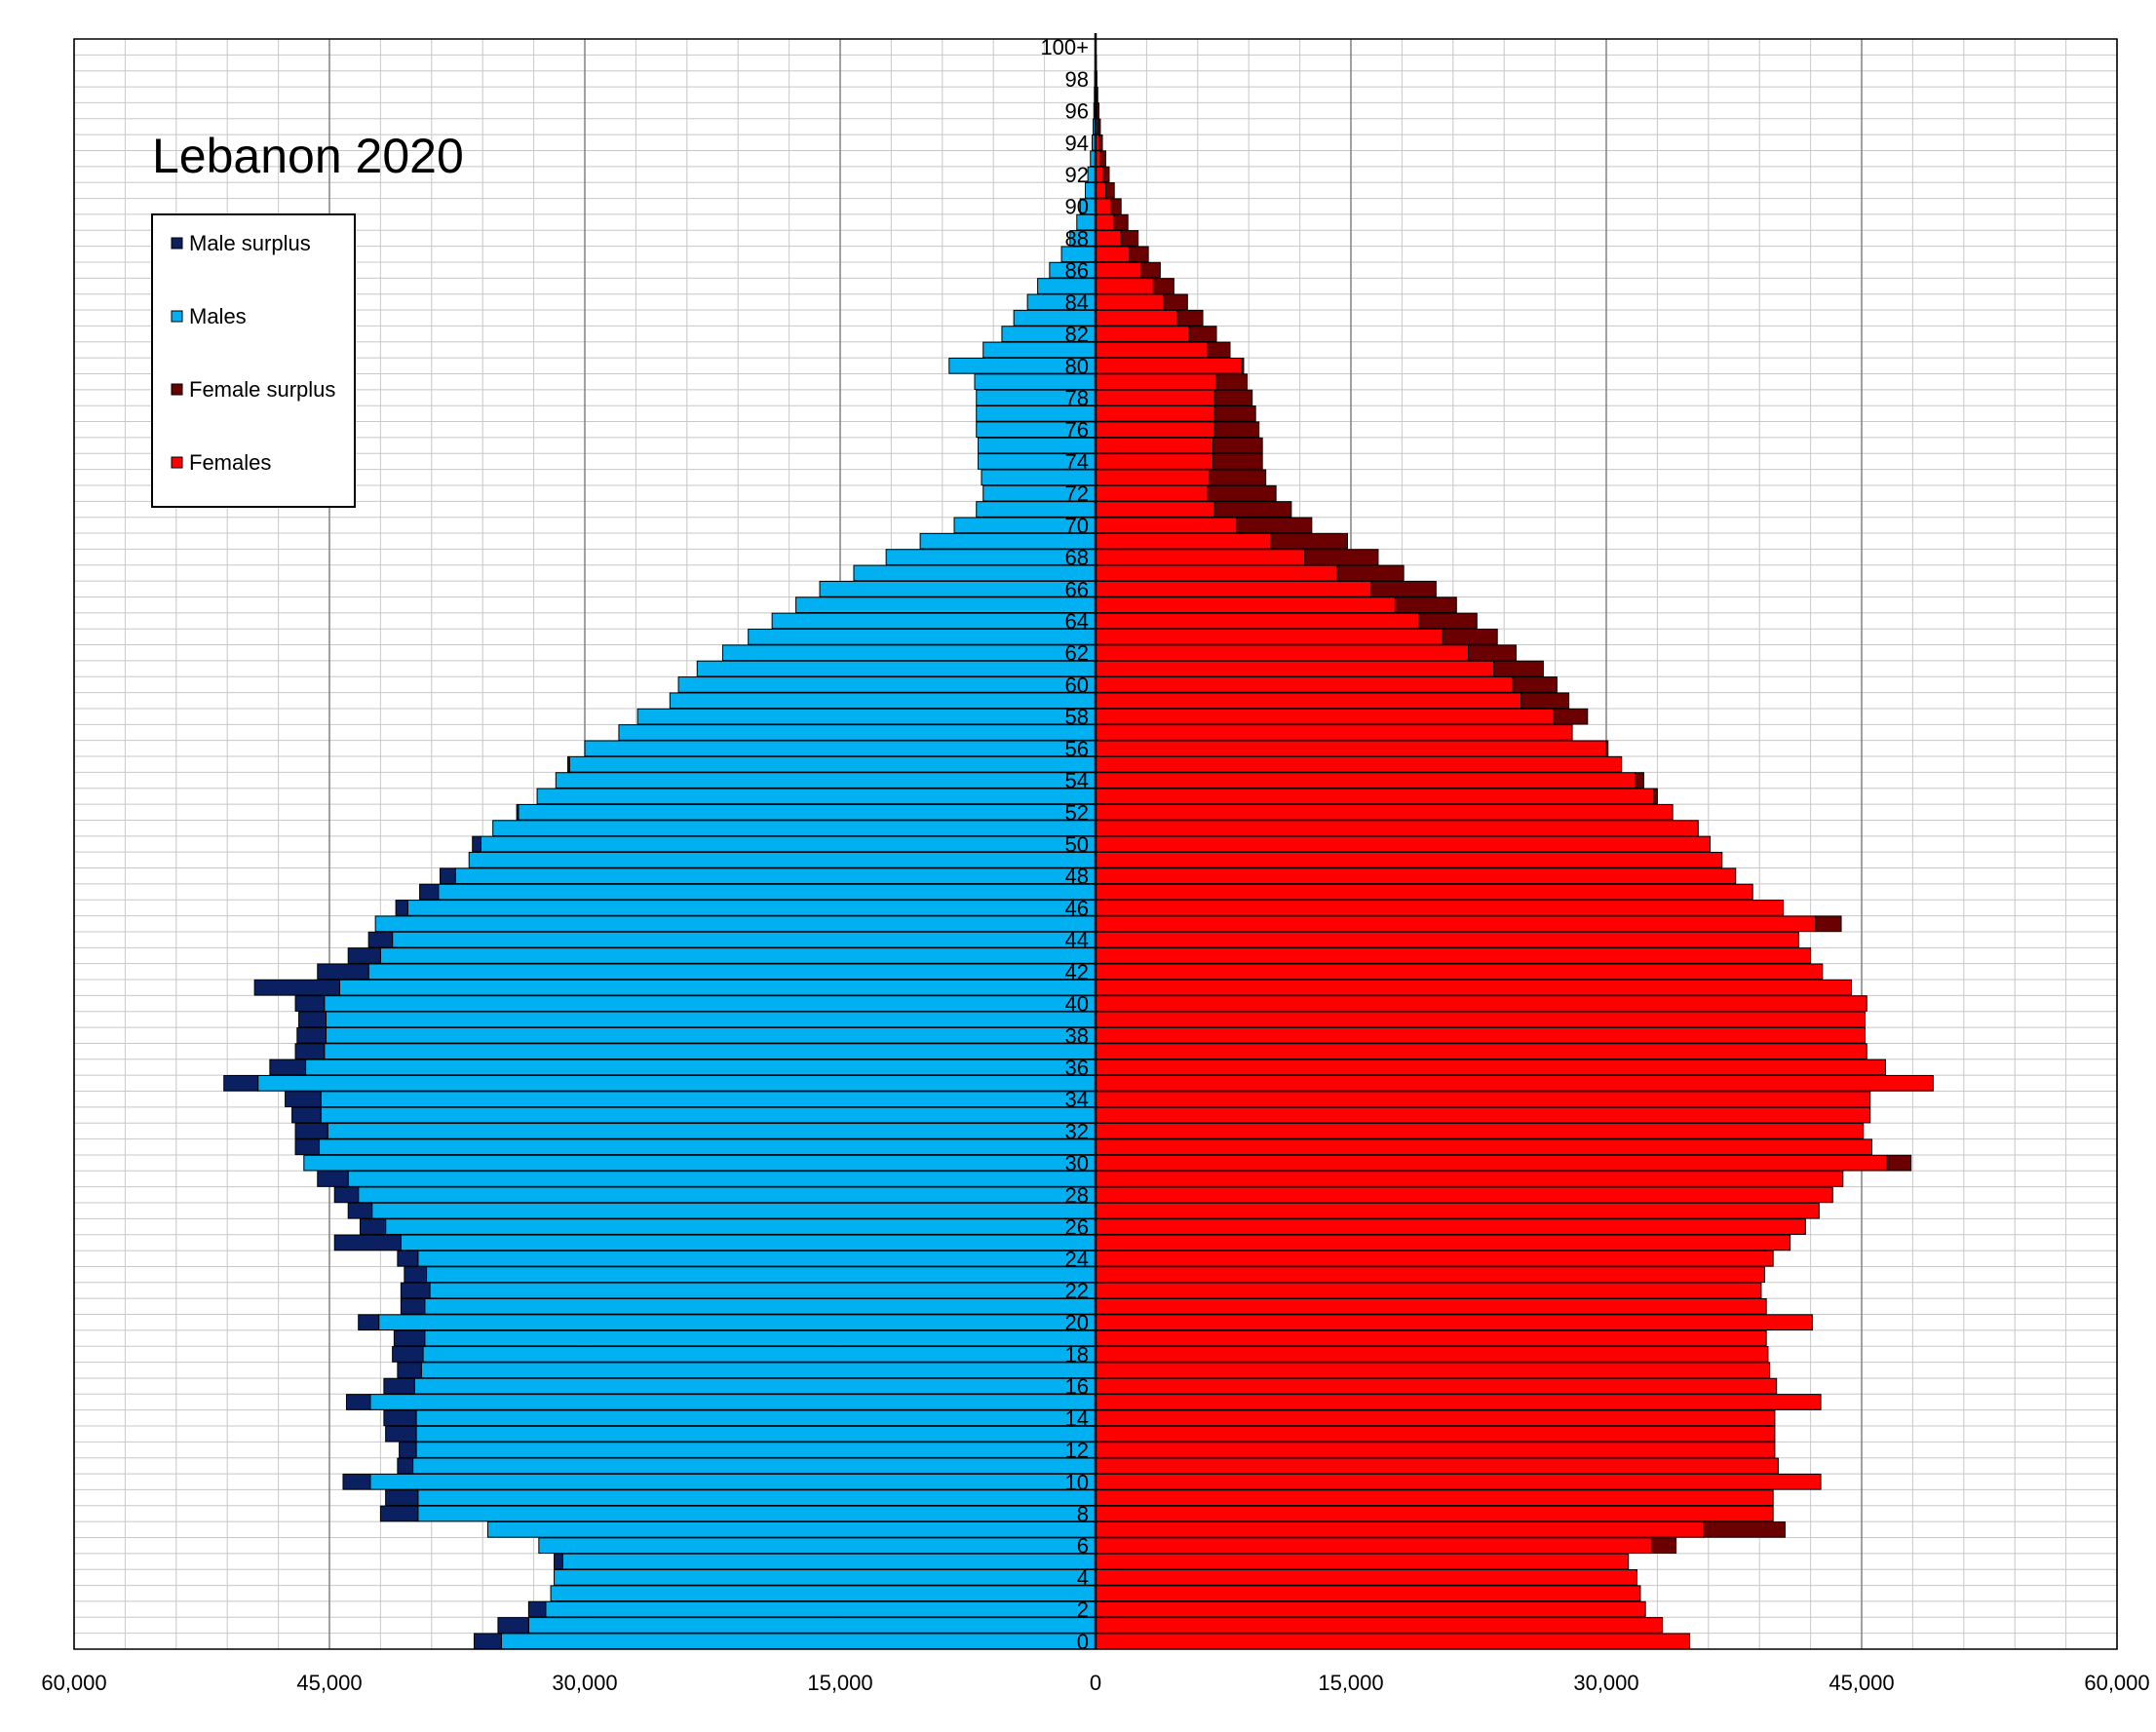 Image resolution: width=2156 pixels, height=1732 pixels. What do you see at coordinates (1077, 558) in the screenshot?
I see `y-tick-label: 68` at bounding box center [1077, 558].